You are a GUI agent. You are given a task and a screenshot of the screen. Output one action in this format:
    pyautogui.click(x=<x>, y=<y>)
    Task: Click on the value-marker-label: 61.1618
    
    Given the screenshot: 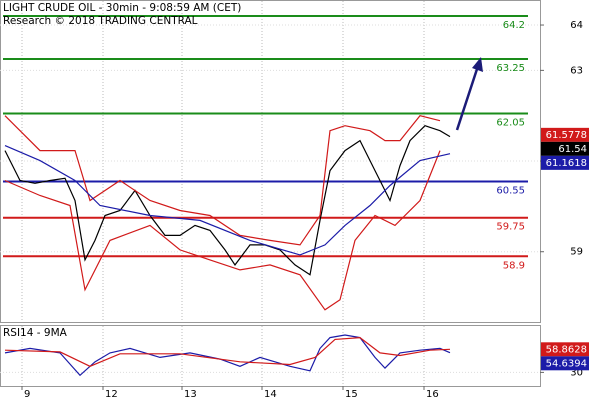 What is the action you would take?
    pyautogui.click(x=566, y=163)
    